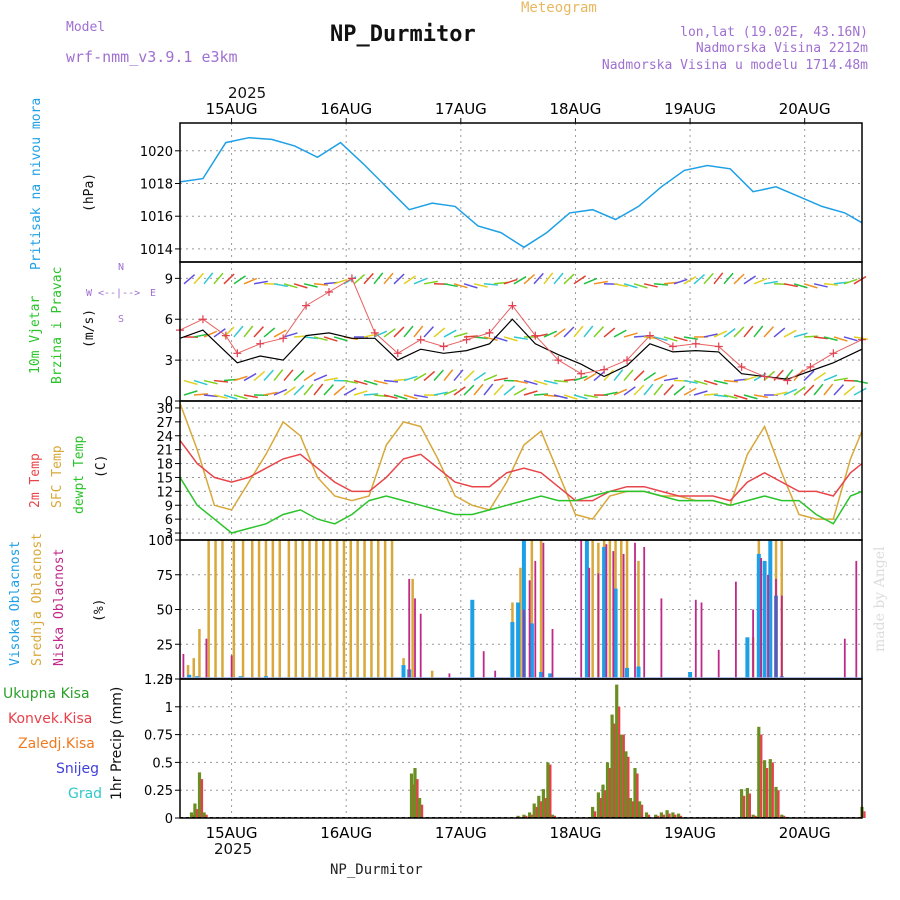  What do you see at coordinates (559, 8) in the screenshot?
I see `meteogram-label: Meteogram` at bounding box center [559, 8].